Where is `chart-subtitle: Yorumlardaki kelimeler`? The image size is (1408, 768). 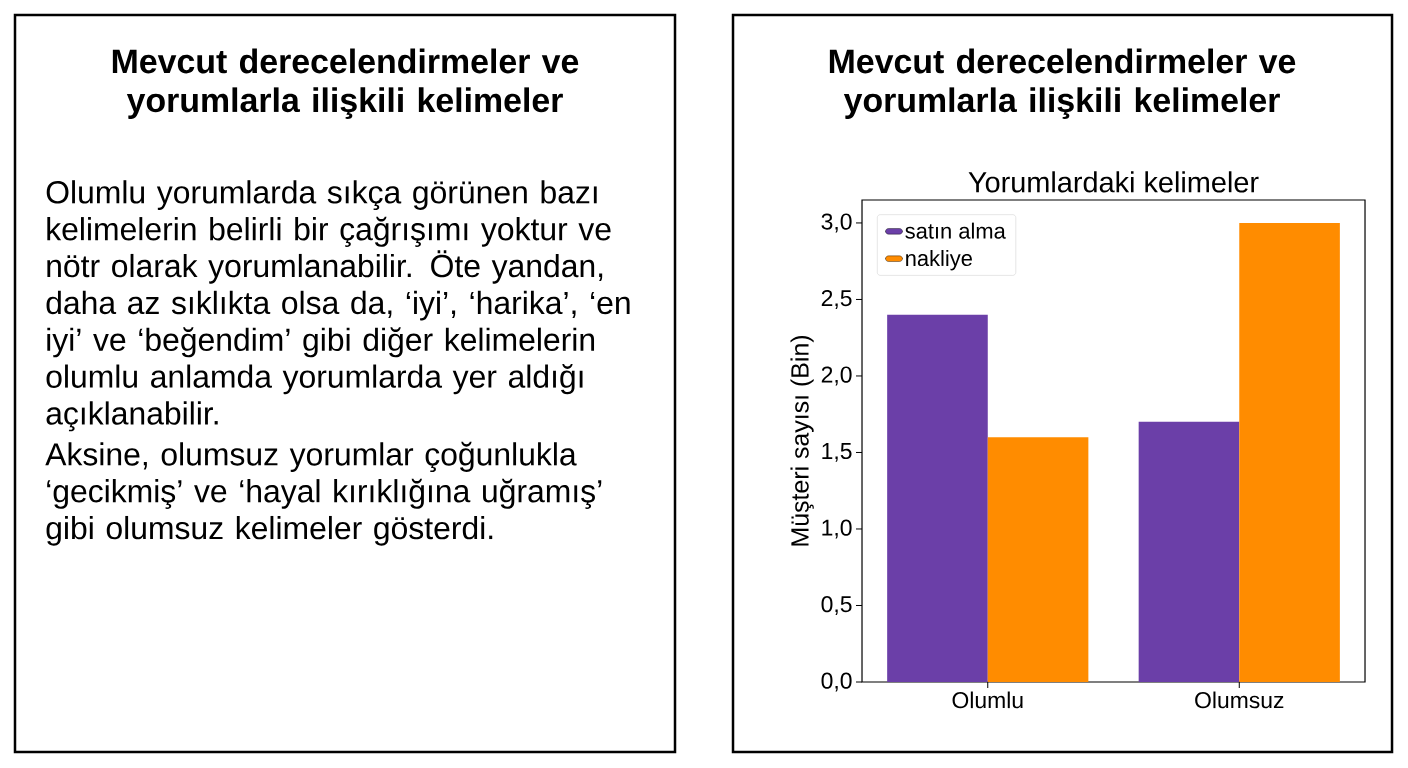
chart-subtitle: Yorumlardaki kelimeler is located at coordinates (1113, 182).